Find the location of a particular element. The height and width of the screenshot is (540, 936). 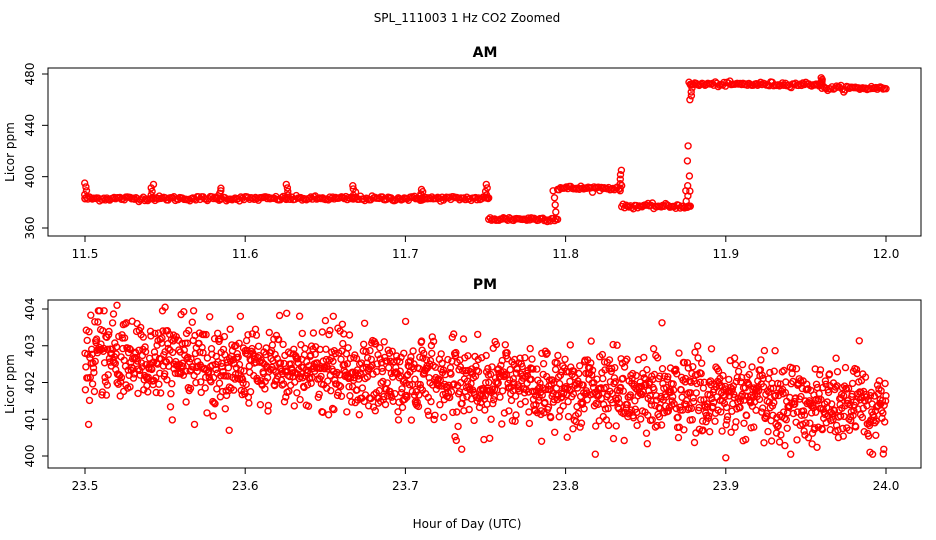

pm-y-axis: 400 401 402 403 404 is located at coordinates (35, 382).